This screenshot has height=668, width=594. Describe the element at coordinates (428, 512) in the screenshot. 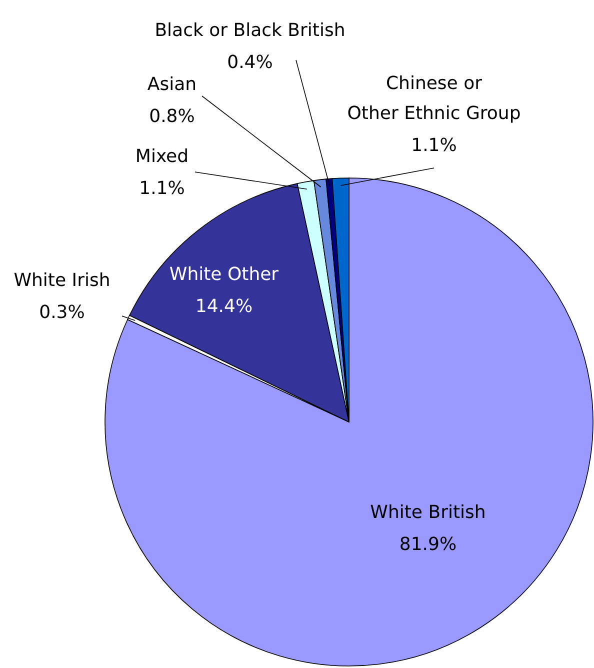

I see `slice-label: White British` at that location.